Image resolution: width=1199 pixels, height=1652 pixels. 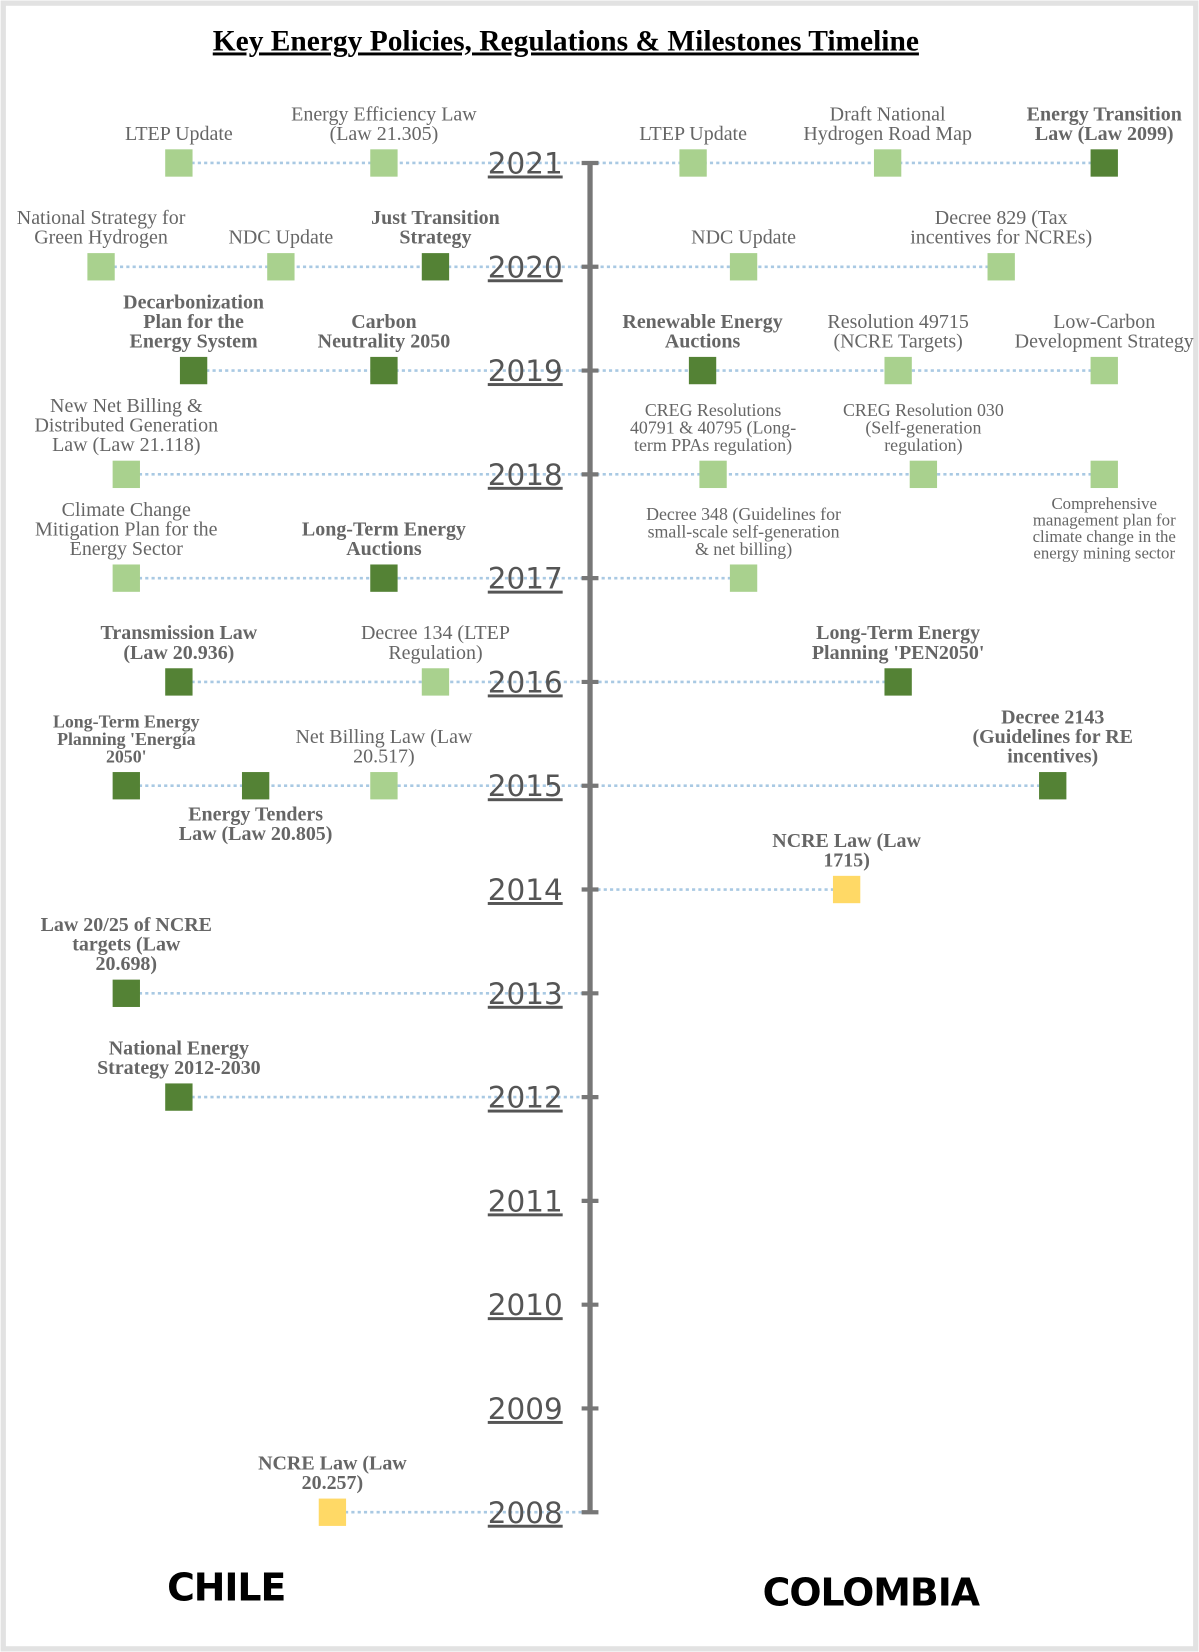 What do you see at coordinates (435, 238) in the screenshot?
I see `event-label: Strategy` at bounding box center [435, 238].